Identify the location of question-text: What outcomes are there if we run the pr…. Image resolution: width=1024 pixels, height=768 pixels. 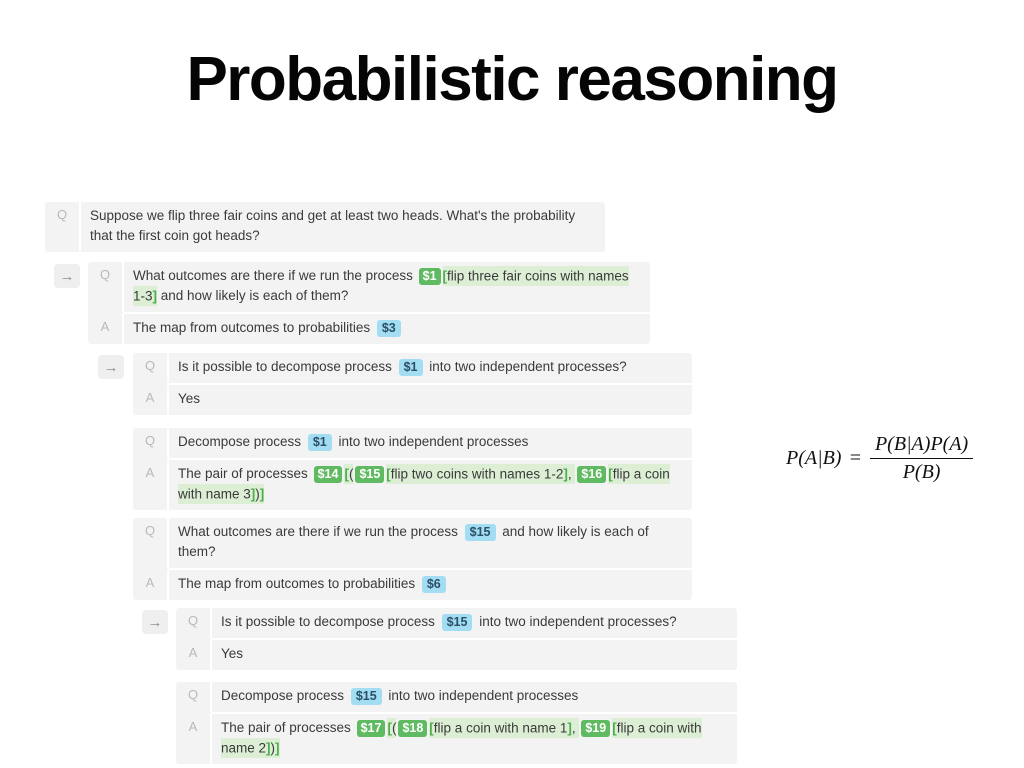
(430, 543).